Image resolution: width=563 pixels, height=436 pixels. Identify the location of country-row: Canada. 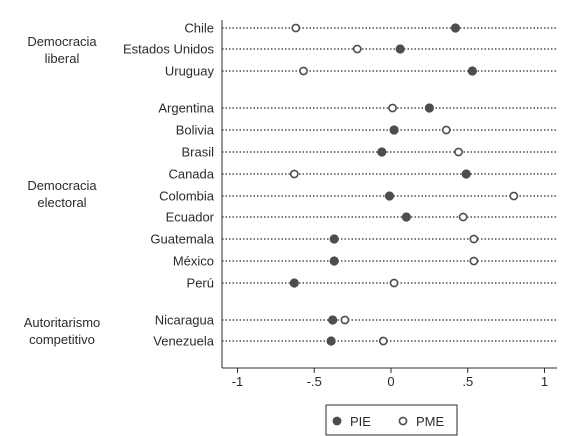
(362, 174).